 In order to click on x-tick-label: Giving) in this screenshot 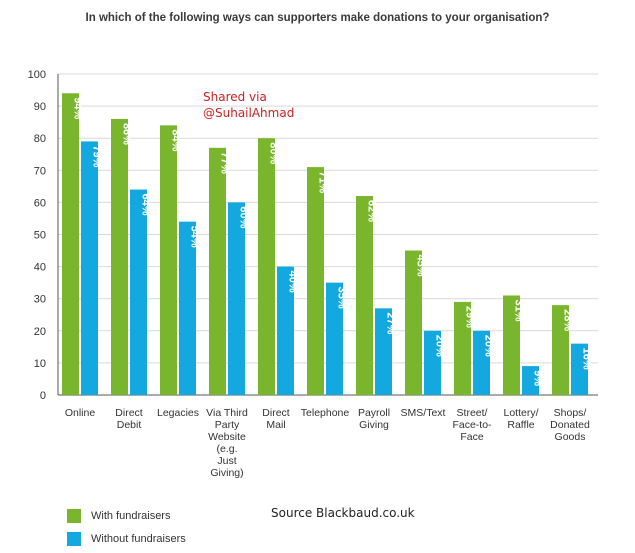, I will do `click(226, 473)`.